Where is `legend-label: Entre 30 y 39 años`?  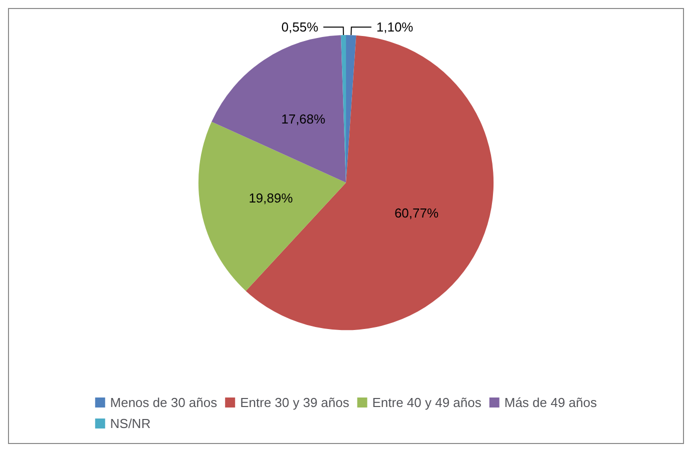
legend-label: Entre 30 y 39 años is located at coordinates (295, 402).